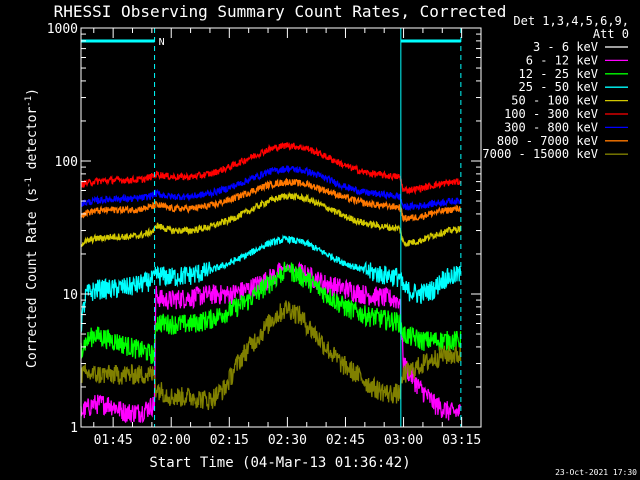  What do you see at coordinates (540, 154) in the screenshot?
I see `legend-item-label: 7000 - 15000 keV` at bounding box center [540, 154].